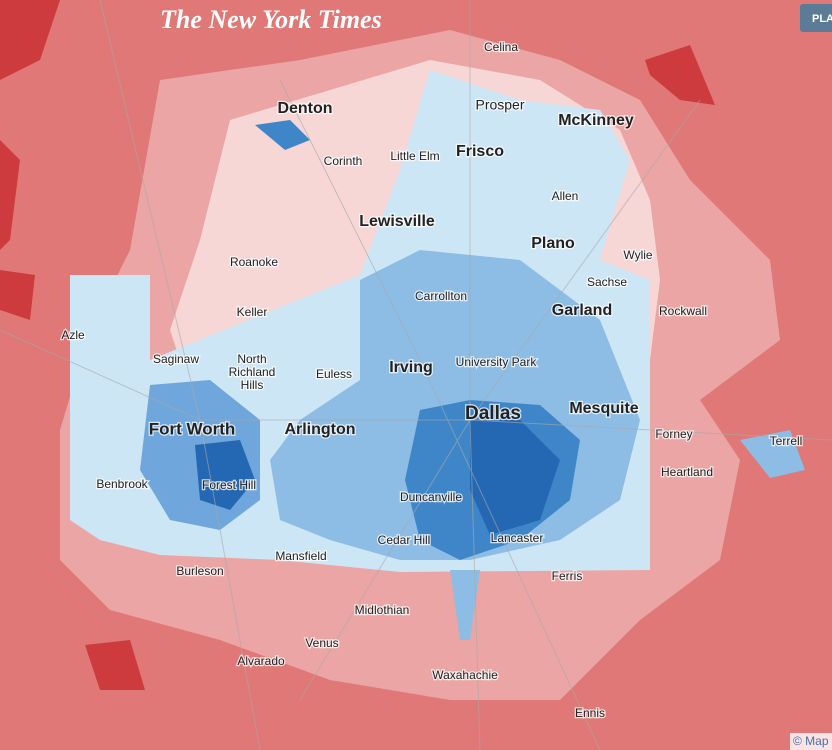  What do you see at coordinates (596, 120) in the screenshot?
I see `city-label: McKinney` at bounding box center [596, 120].